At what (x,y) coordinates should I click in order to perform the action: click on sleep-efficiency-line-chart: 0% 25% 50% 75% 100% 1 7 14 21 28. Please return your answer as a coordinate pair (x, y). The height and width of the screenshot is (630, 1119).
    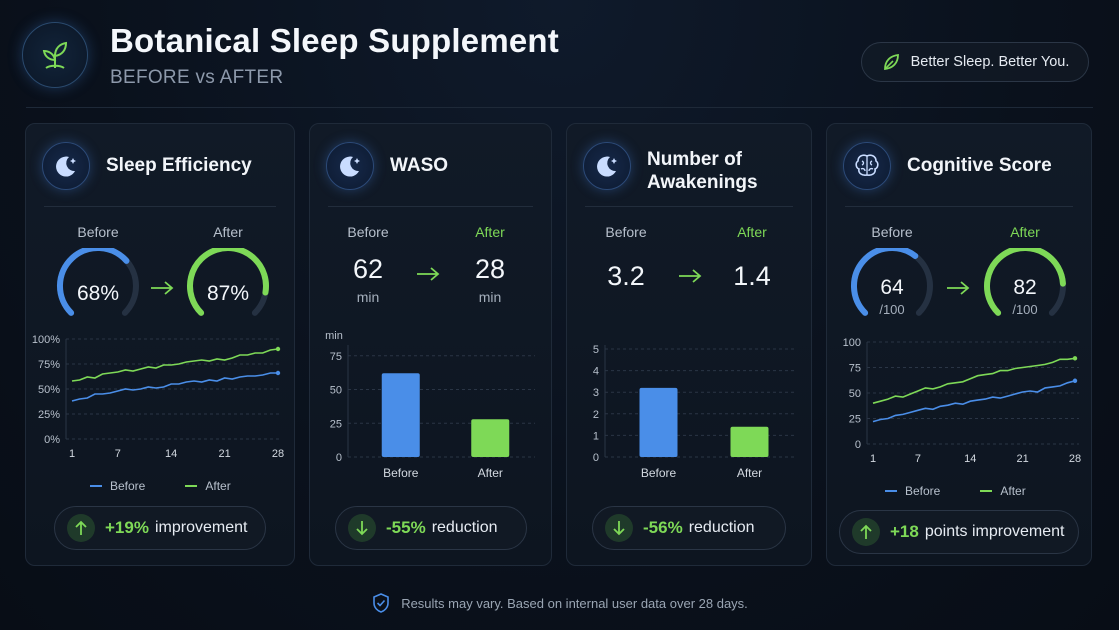
    Looking at the image, I should click on (158, 397).